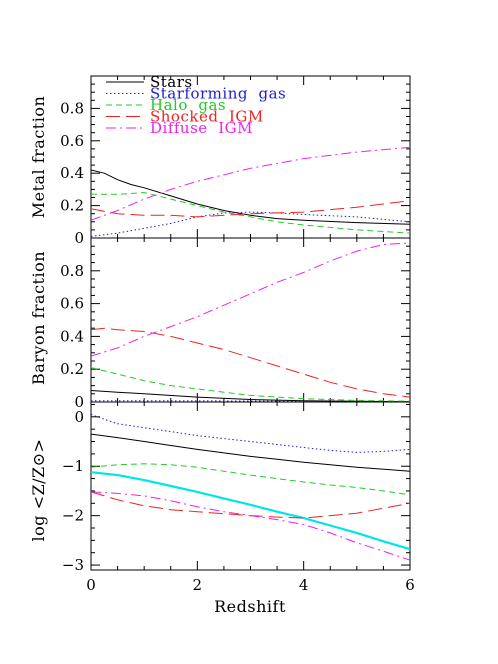  What do you see at coordinates (250, 606) in the screenshot?
I see `x-axis-title: Redshift` at bounding box center [250, 606].